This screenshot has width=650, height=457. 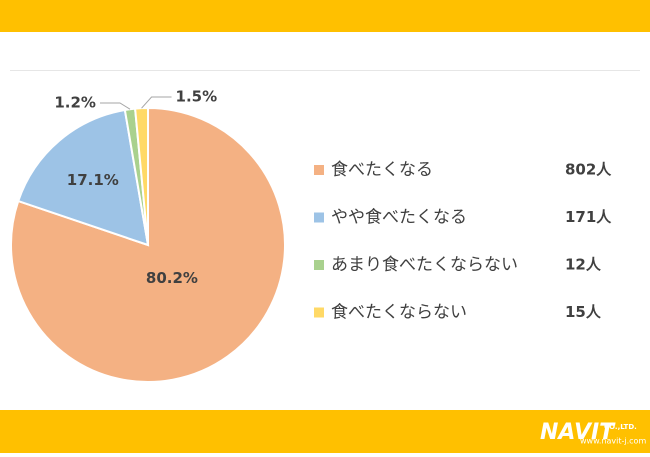 What do you see at coordinates (613, 441) in the screenshot?
I see `logo-url: www.navit-j.com` at bounding box center [613, 441].